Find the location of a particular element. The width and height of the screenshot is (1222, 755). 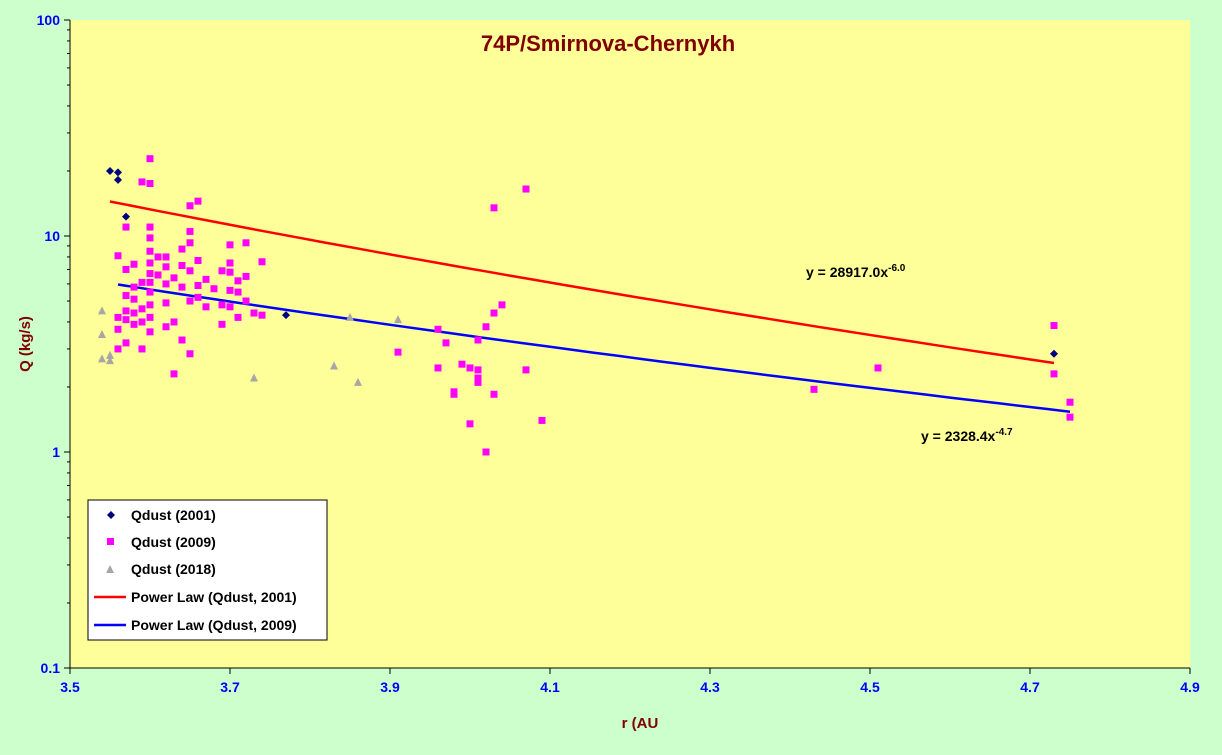

trendline-label-2001: y = 28917.0x-6.0 is located at coordinates (856, 271).